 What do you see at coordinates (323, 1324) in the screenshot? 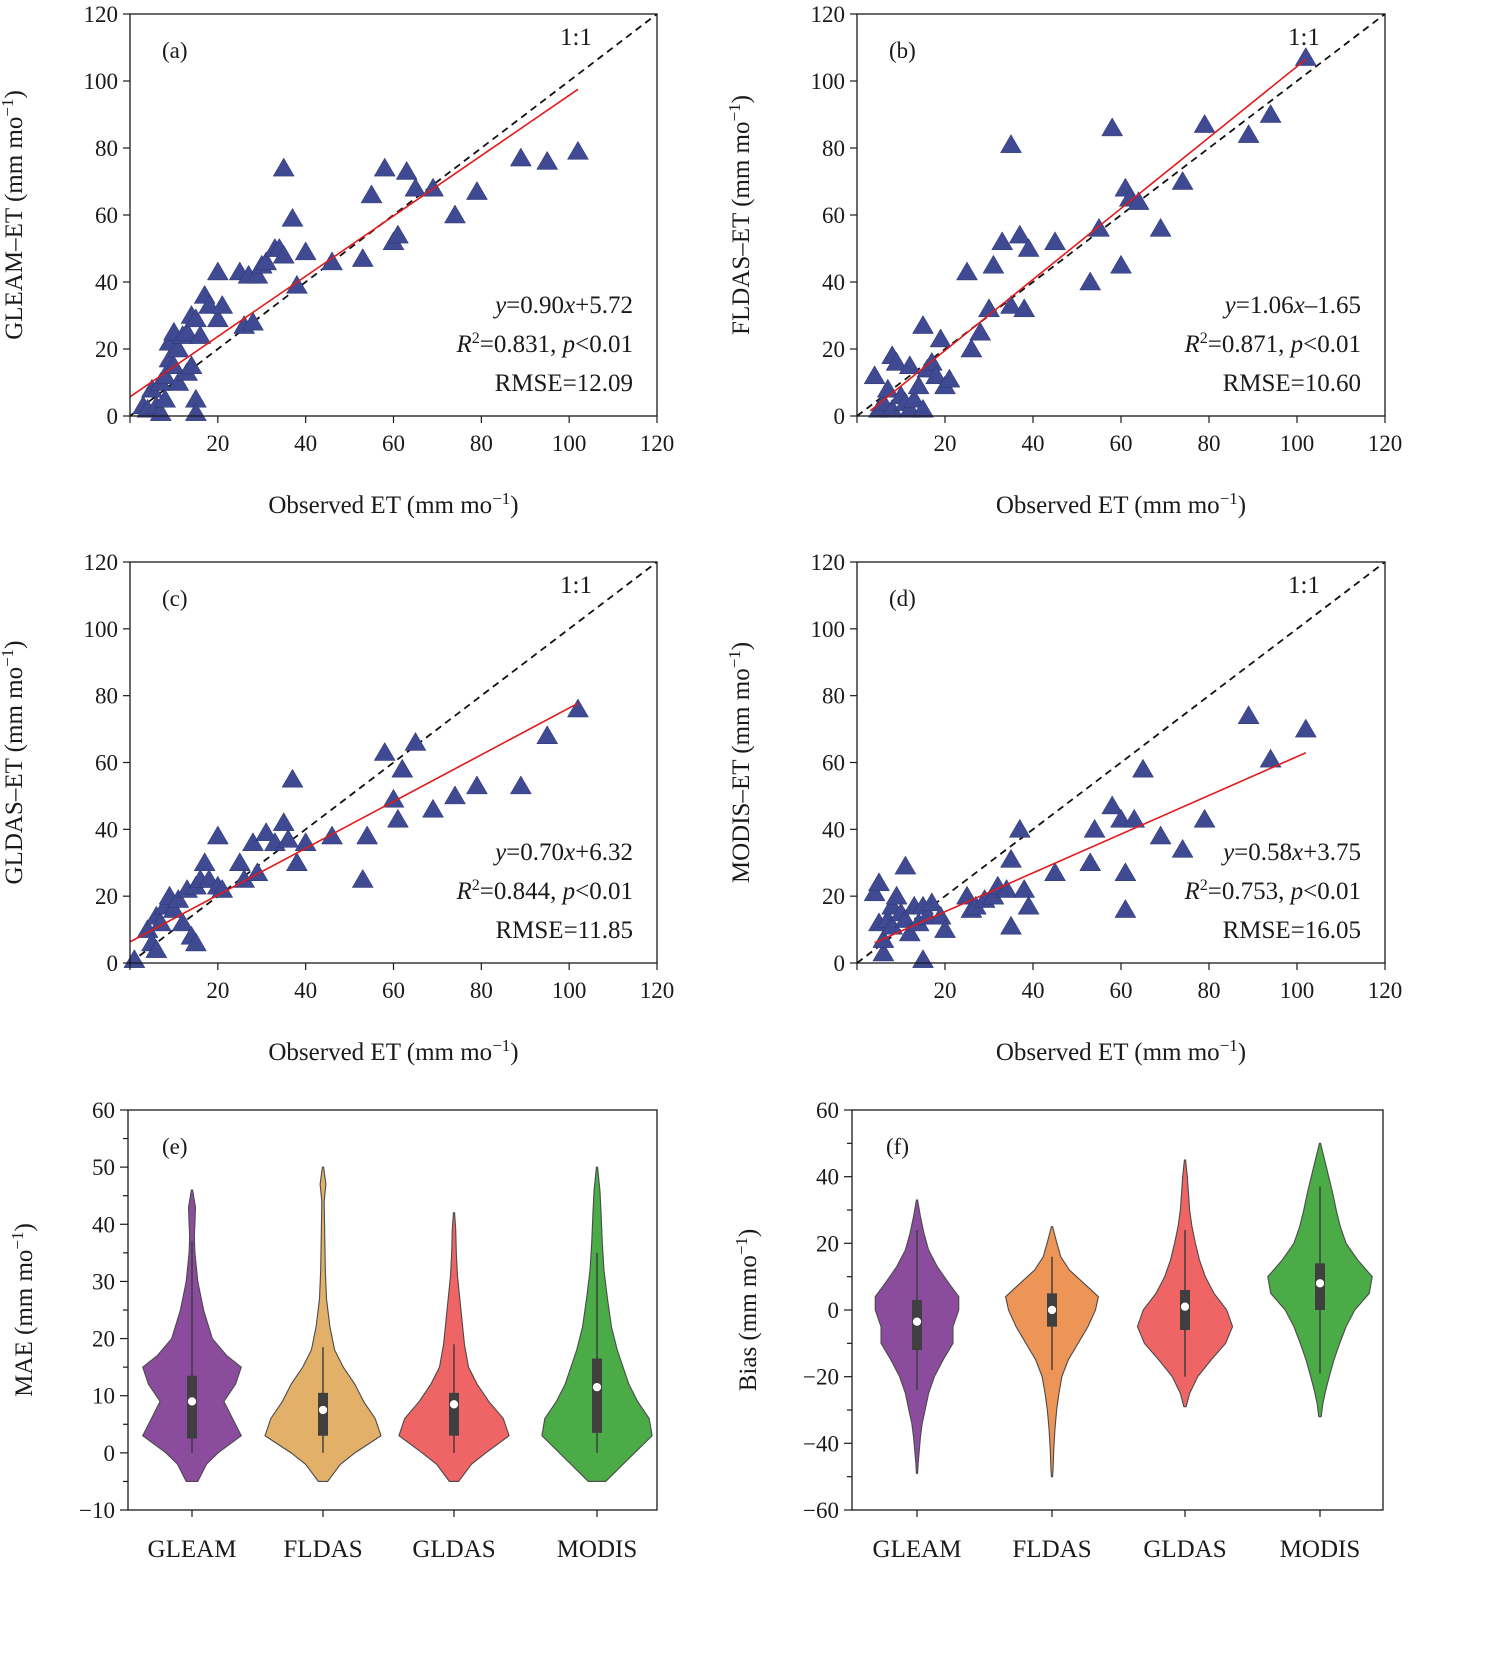
I see `violin-fldas` at bounding box center [323, 1324].